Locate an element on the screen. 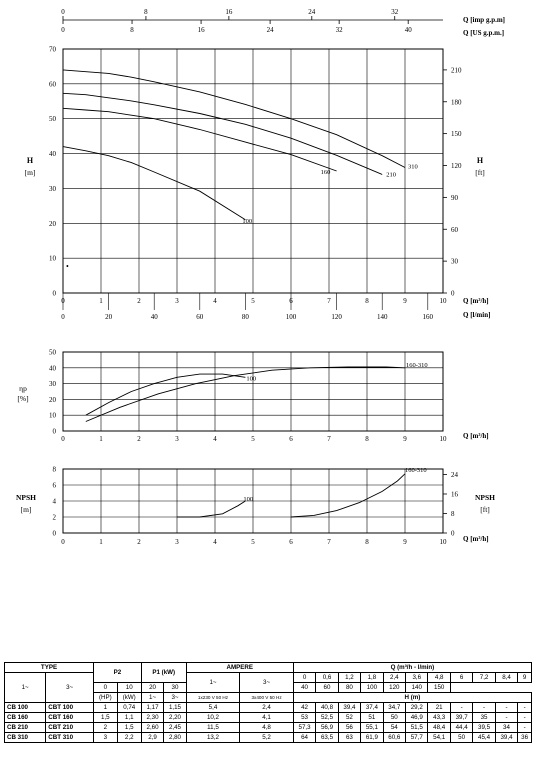 This screenshot has height=760, width=536. npsh-y-axis-label: NPSH is located at coordinates (26, 497).